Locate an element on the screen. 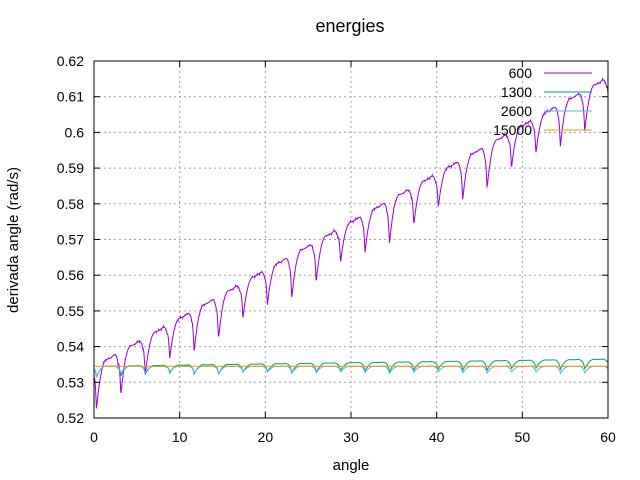 The width and height of the screenshot is (640, 480). y-tick-label: 0.6 is located at coordinates (75, 132).